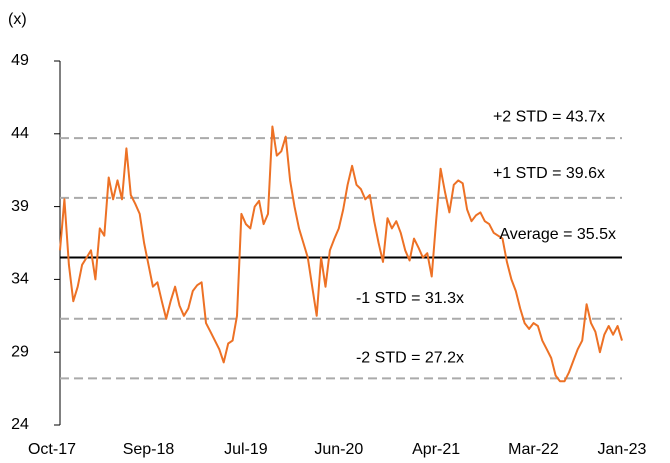  What do you see at coordinates (20, 206) in the screenshot?
I see `y-tick-label: 39` at bounding box center [20, 206].